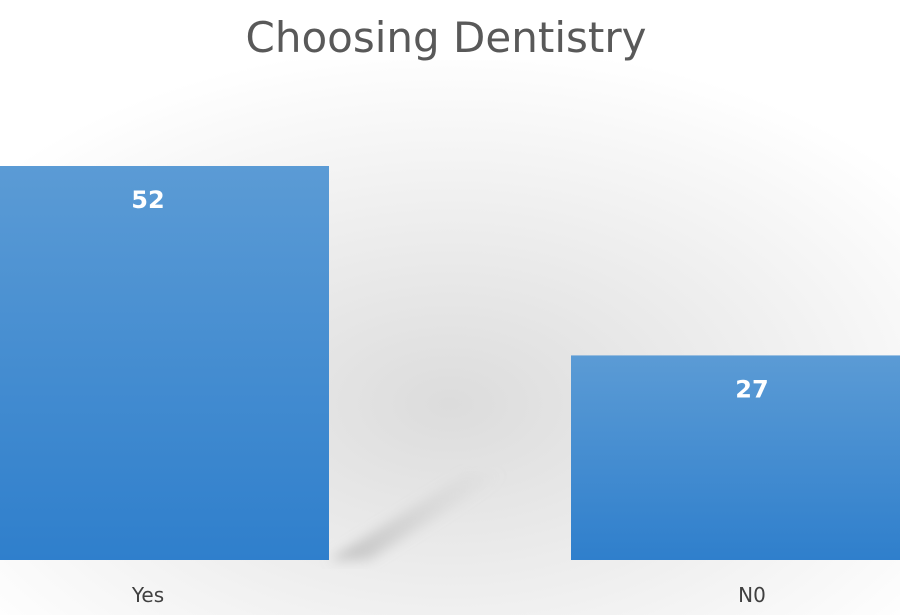 This screenshot has height=615, width=900. What do you see at coordinates (147, 595) in the screenshot?
I see `category-label-yes: Yes` at bounding box center [147, 595].